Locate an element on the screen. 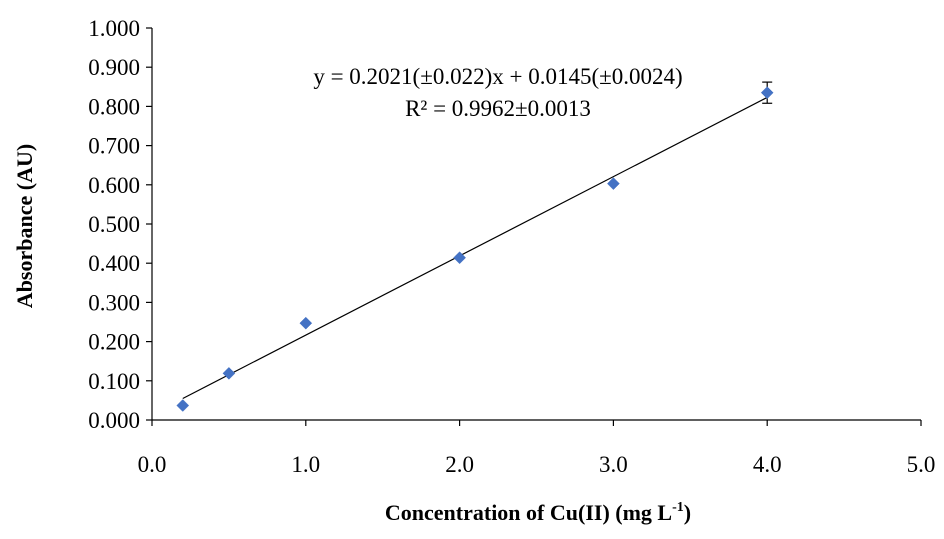 This screenshot has width=944, height=539. y-tick-label: 0.200 is located at coordinates (114, 342).